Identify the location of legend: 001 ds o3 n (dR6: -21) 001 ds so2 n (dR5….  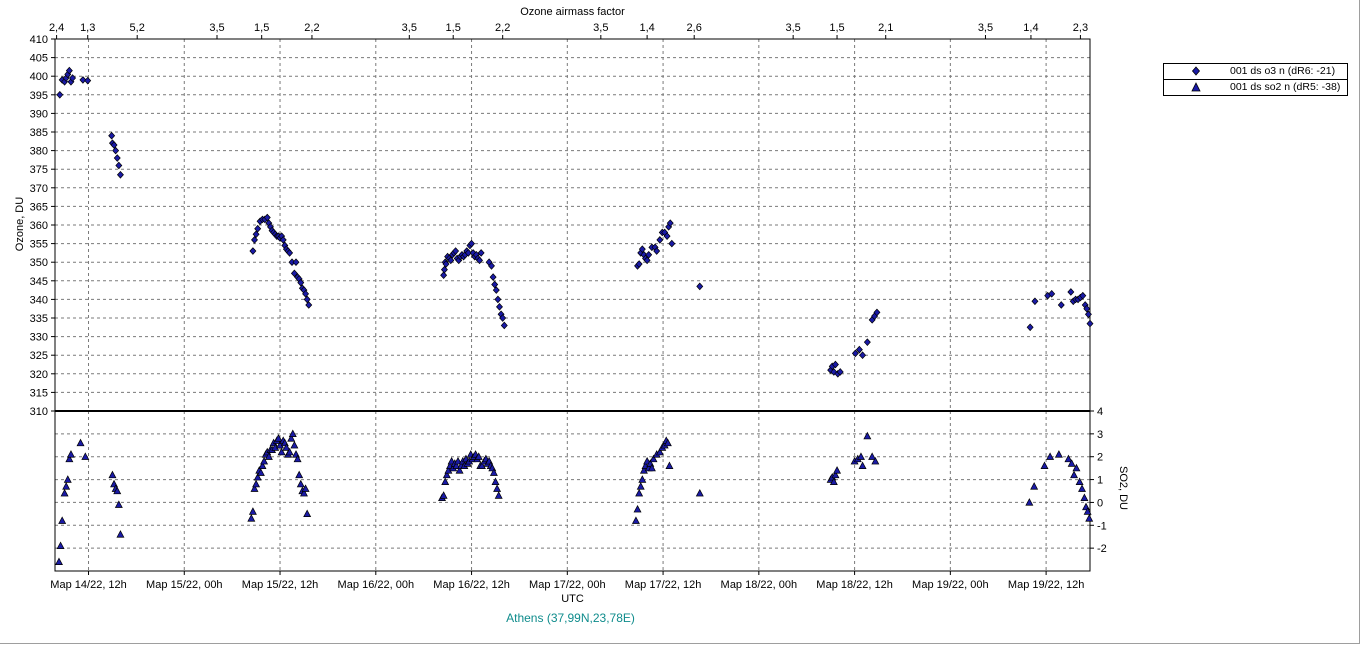
(1255, 79).